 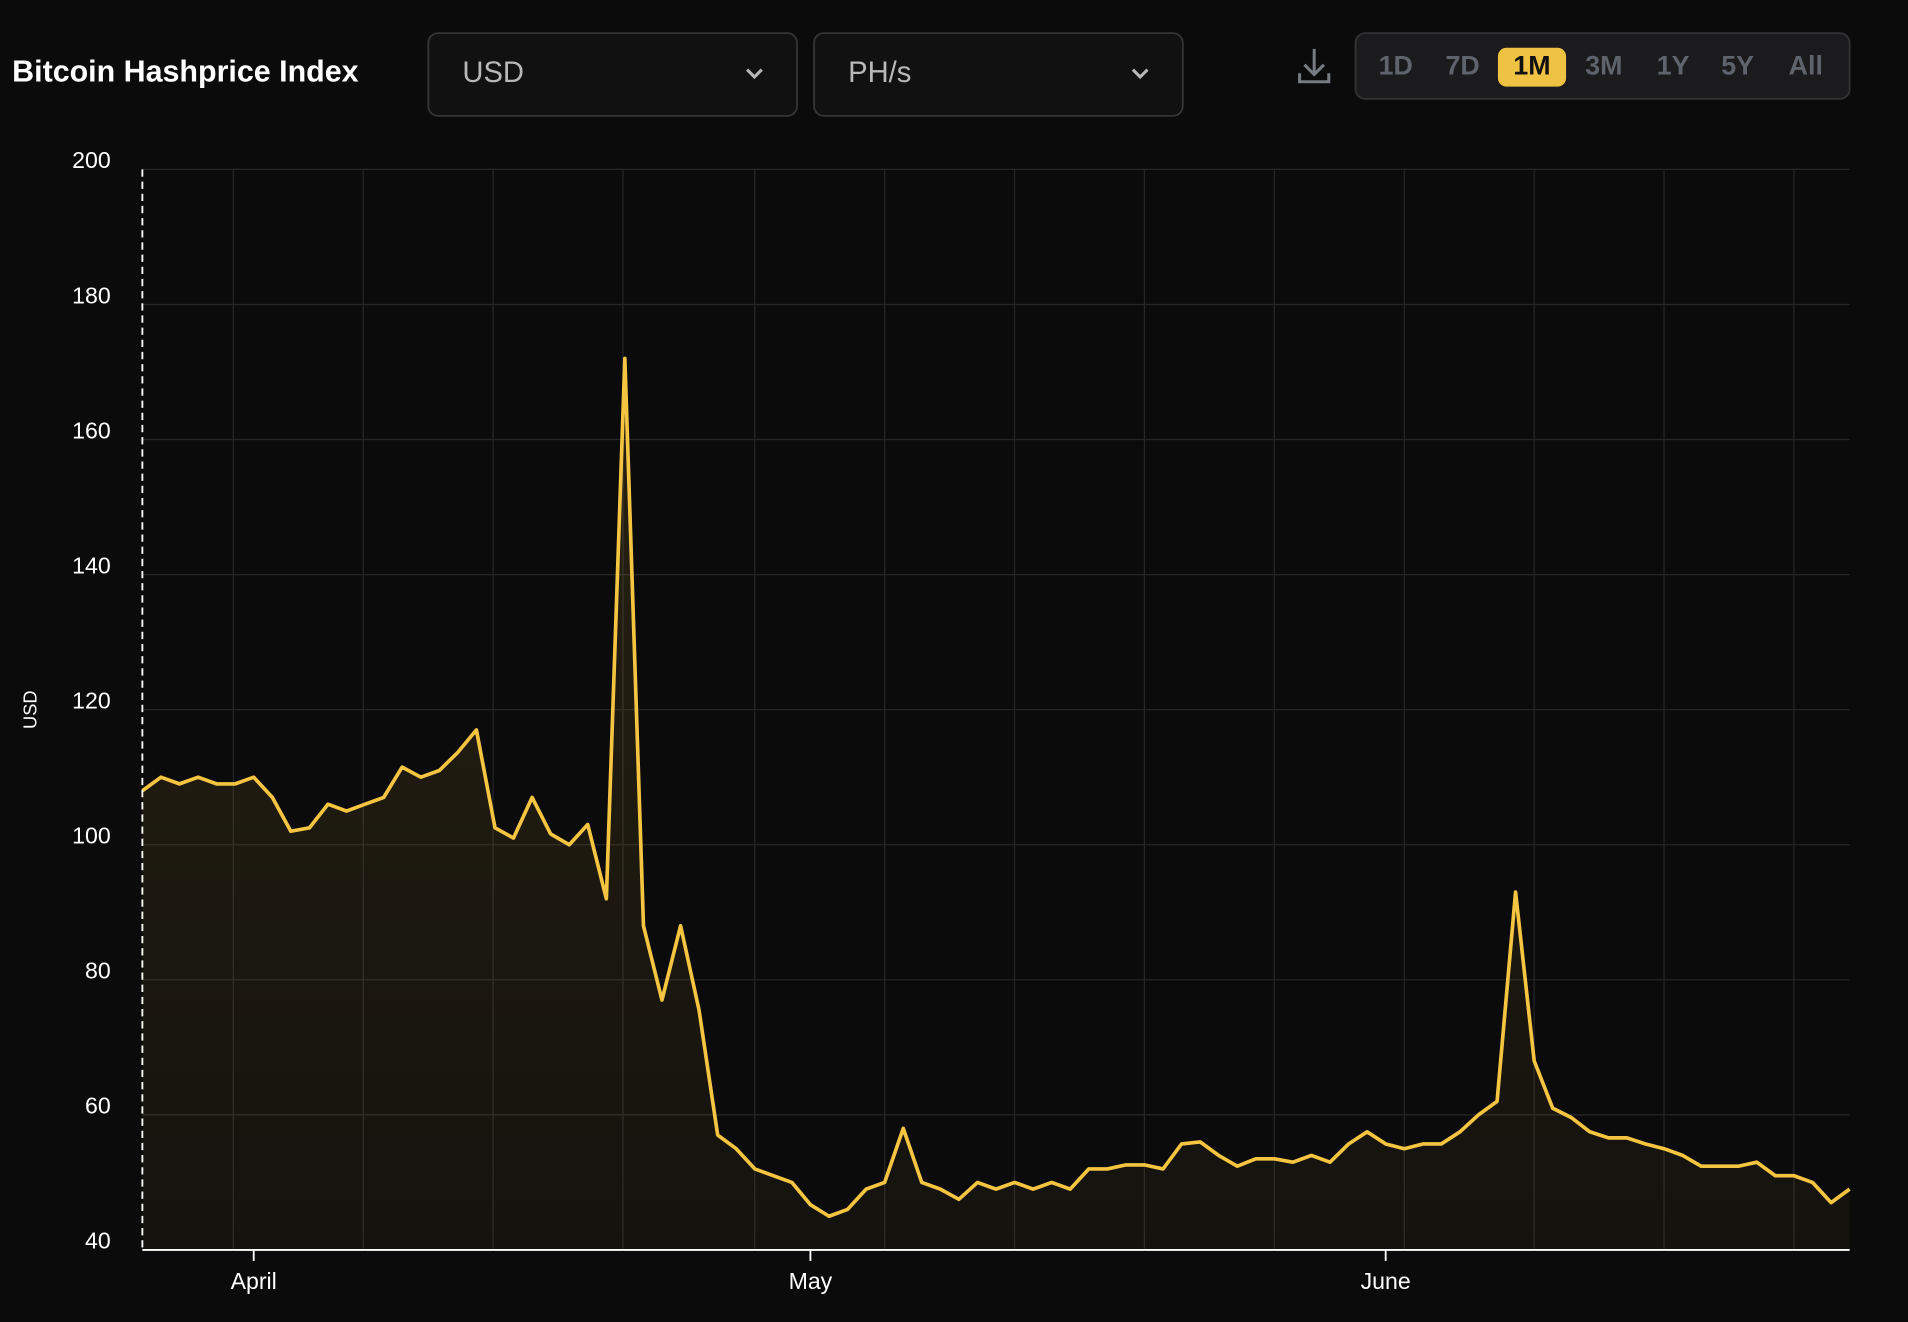 I want to click on range-button: 1Y, so click(x=1673, y=65).